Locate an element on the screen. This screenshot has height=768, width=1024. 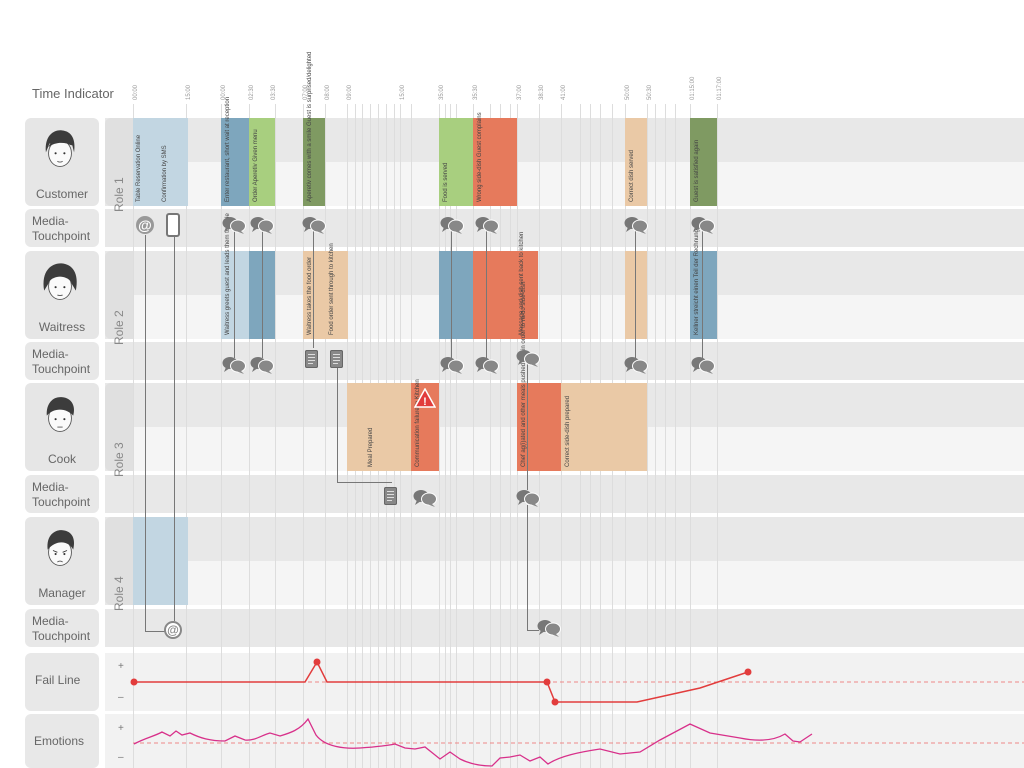
emotions-minus: – is located at coordinates (121, 757).